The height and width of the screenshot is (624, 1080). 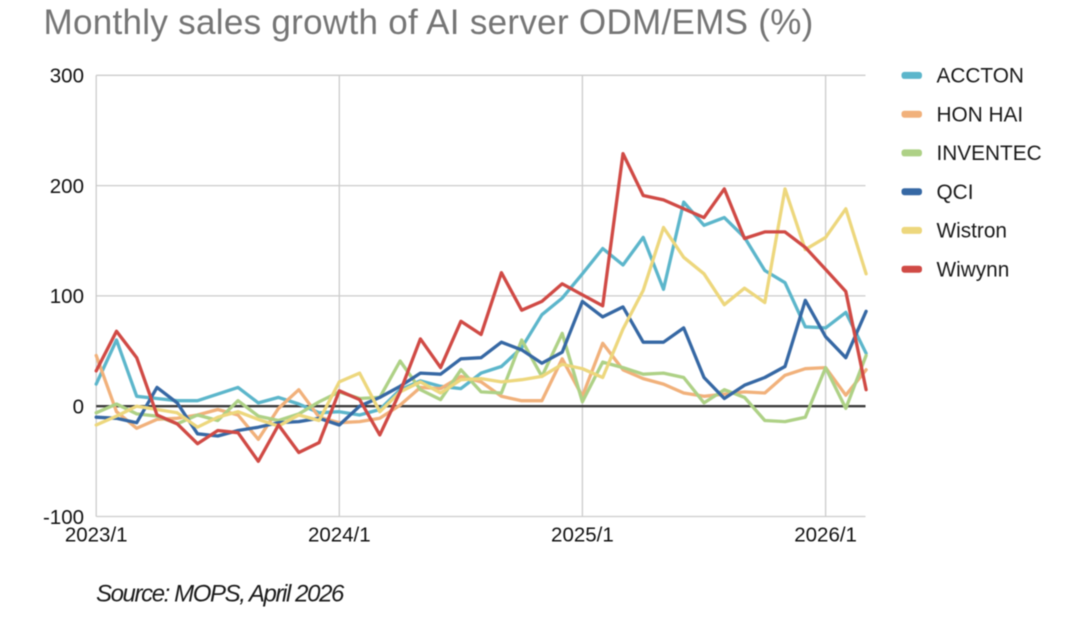 I want to click on svg-text: 200, so click(x=67, y=186).